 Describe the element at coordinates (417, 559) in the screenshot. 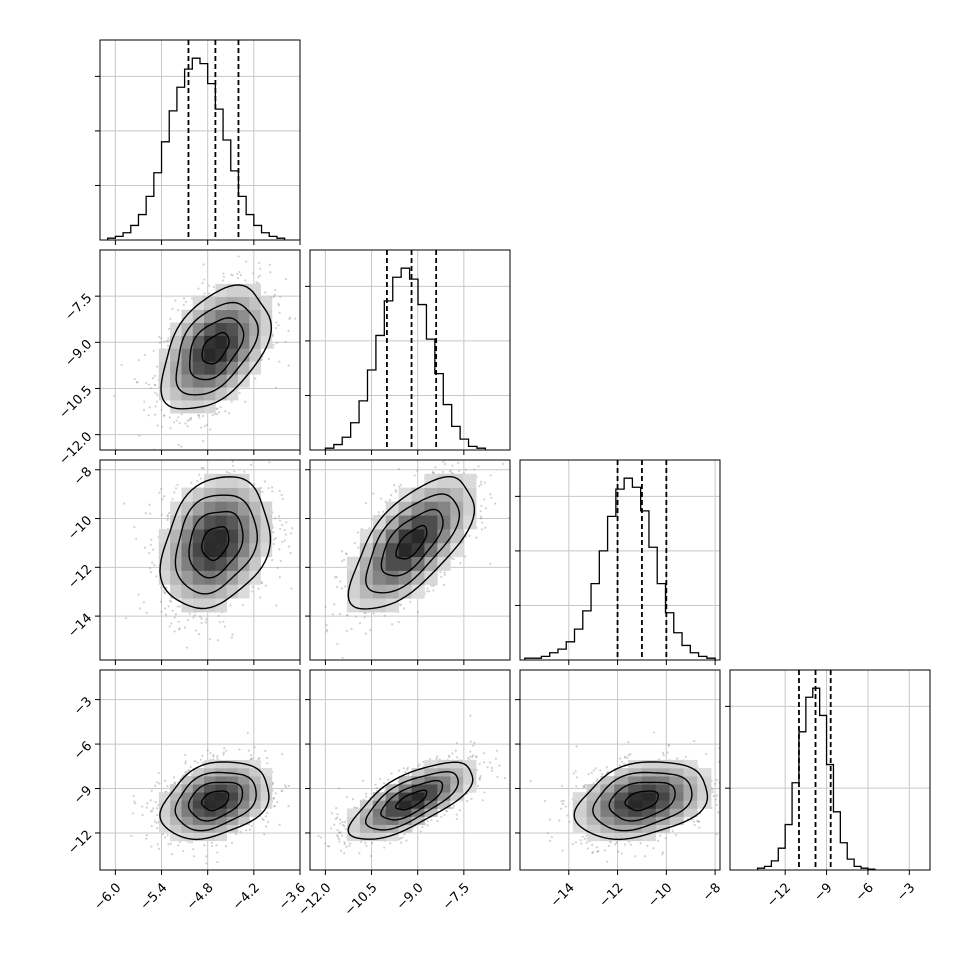

I see `pair-content` at that location.